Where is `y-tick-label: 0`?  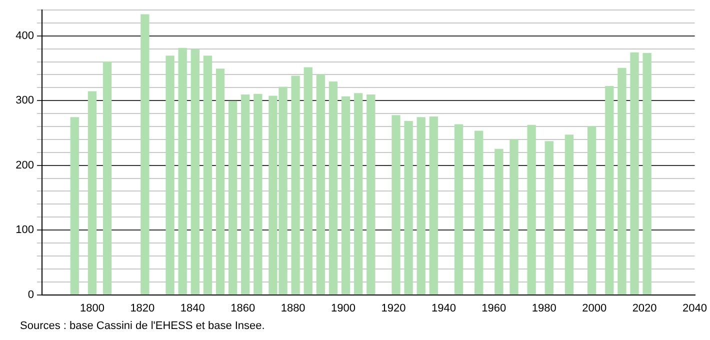 y-tick-label: 0 is located at coordinates (31, 294).